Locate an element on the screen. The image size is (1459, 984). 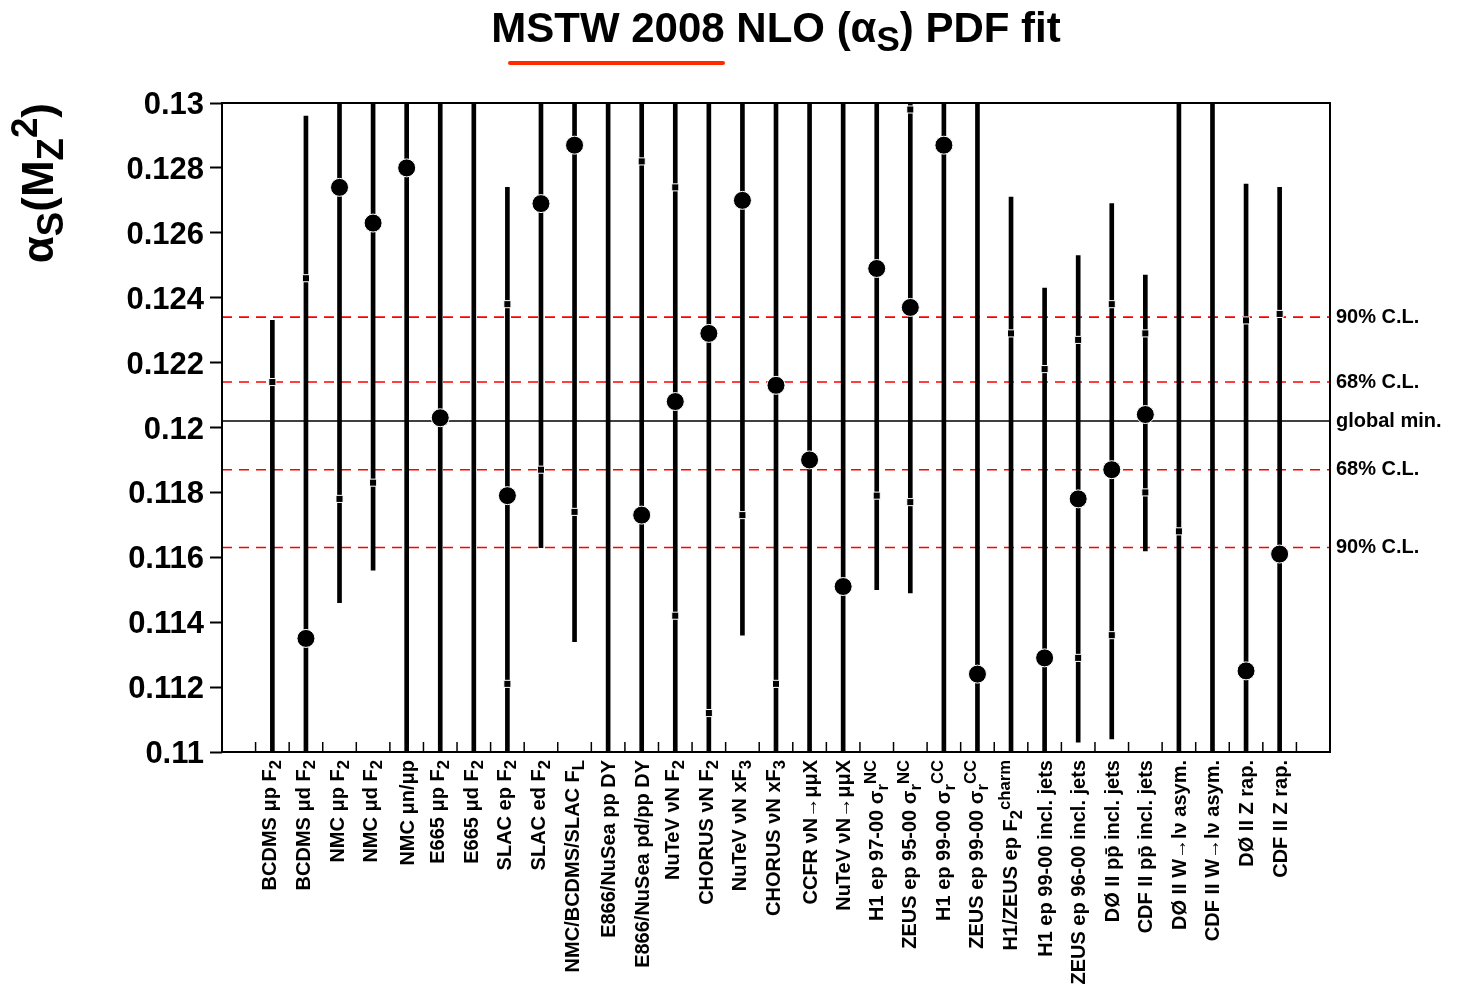
y-tick-label: 0.13 is located at coordinates (173, 103).